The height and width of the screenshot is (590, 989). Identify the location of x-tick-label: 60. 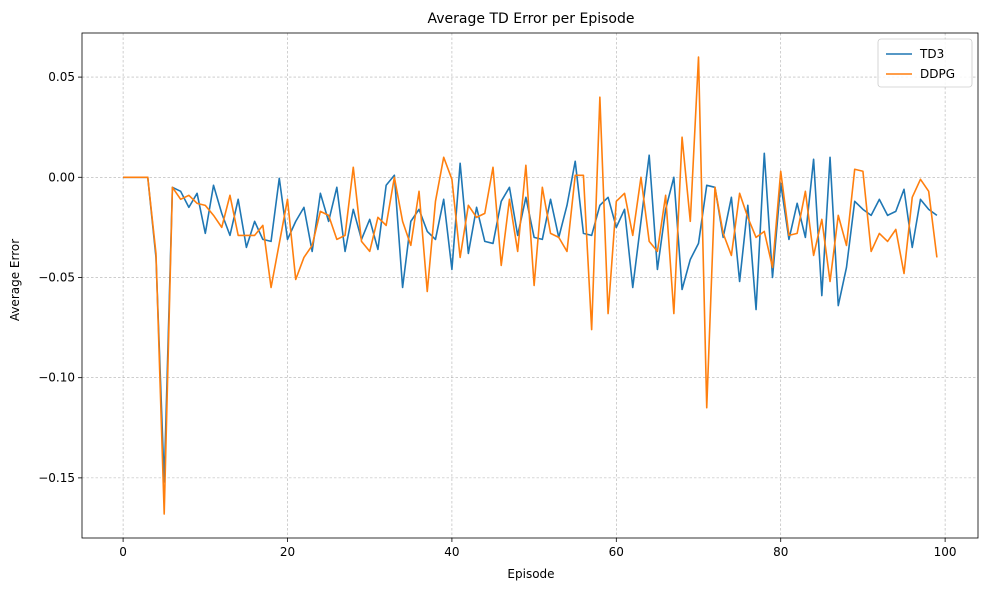
(616, 552).